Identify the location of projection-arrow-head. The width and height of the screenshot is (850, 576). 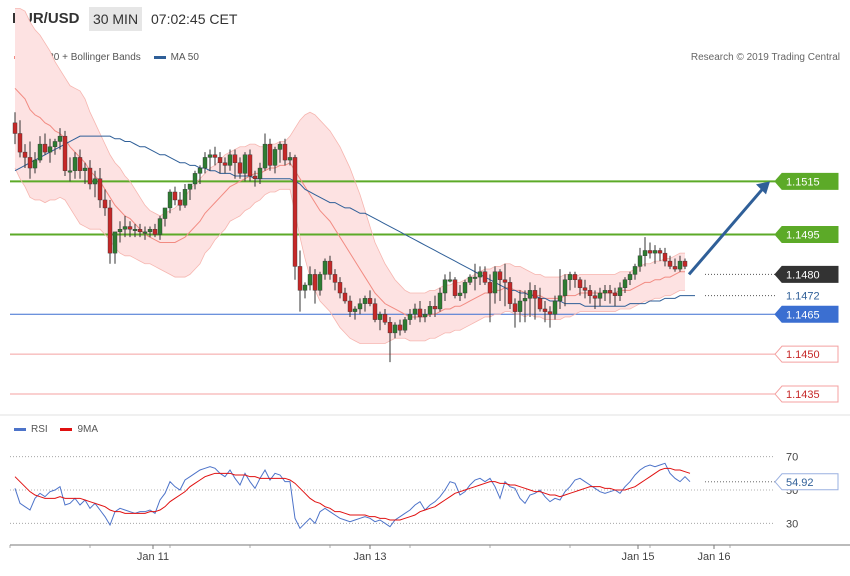
(763, 188).